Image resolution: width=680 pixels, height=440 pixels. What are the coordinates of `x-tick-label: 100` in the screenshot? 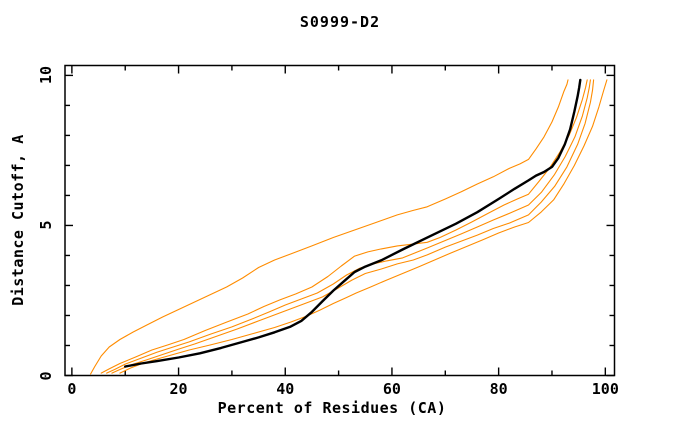 It's located at (605, 389).